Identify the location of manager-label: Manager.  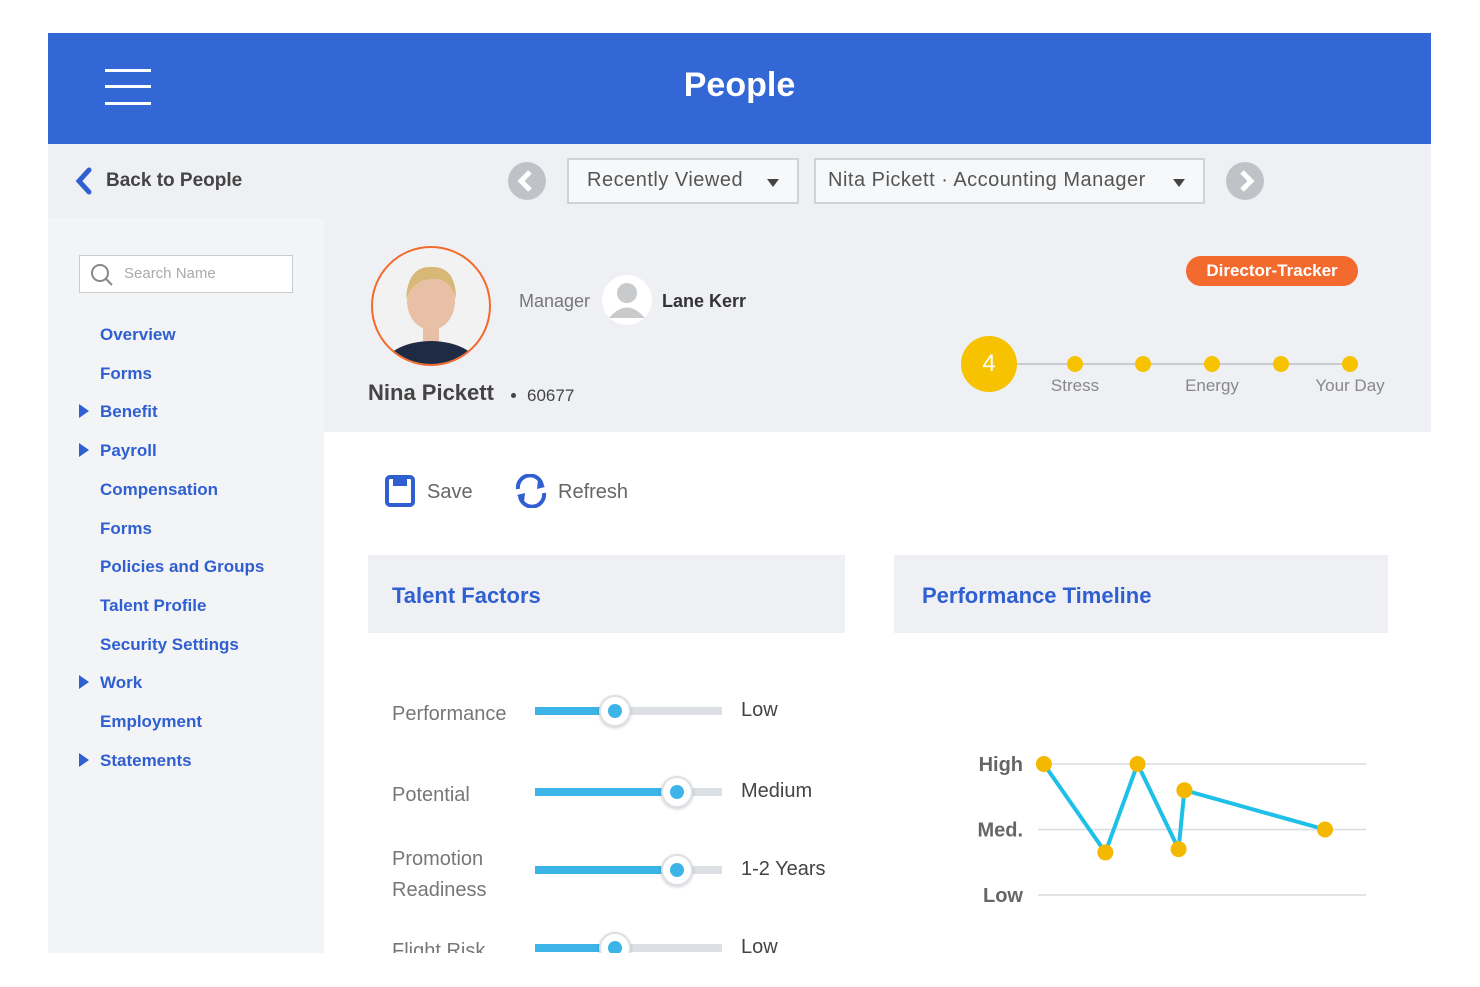
(555, 301).